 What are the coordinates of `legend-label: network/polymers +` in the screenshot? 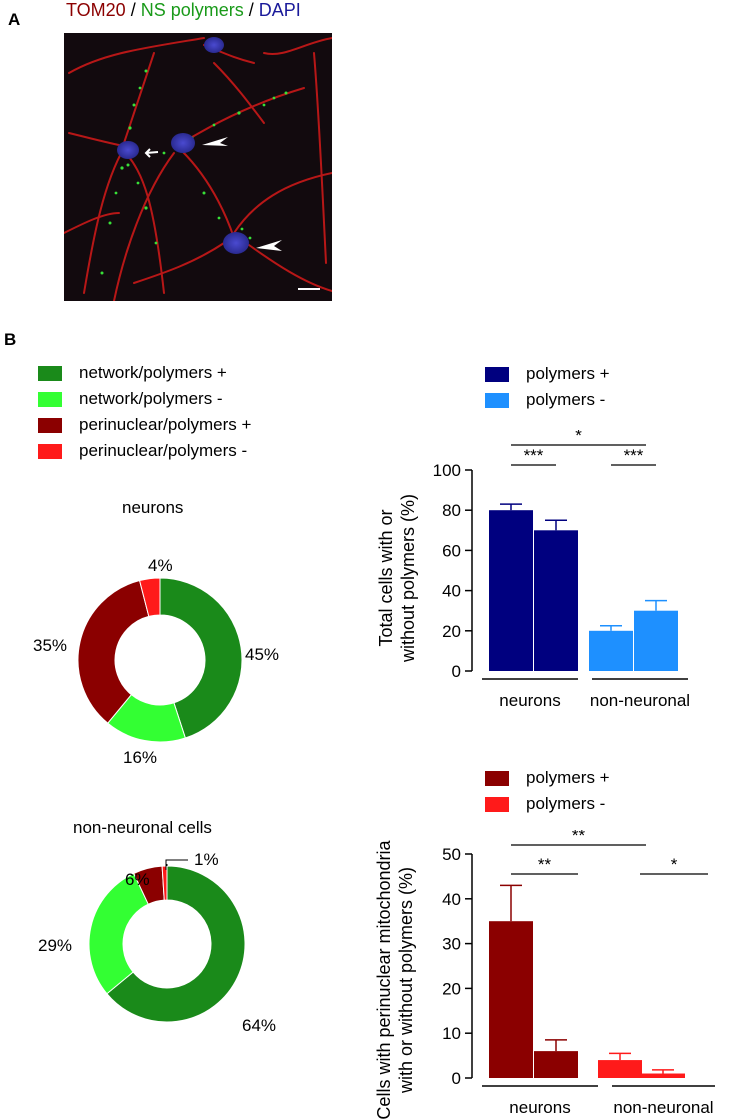 It's located at (153, 372).